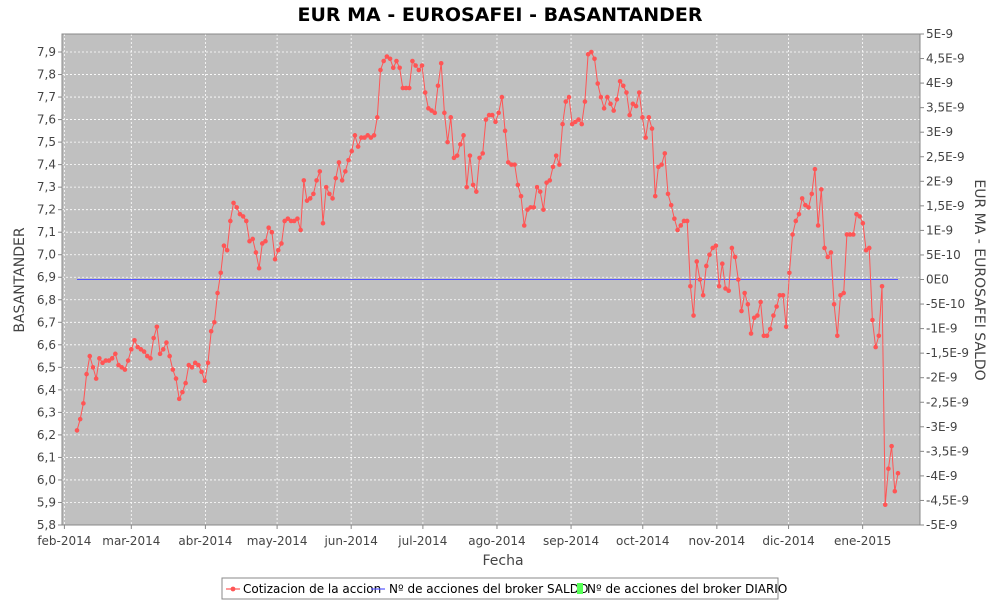 The height and width of the screenshot is (600, 1000). I want to click on y2-tick-label: -5E-9, so click(942, 525).